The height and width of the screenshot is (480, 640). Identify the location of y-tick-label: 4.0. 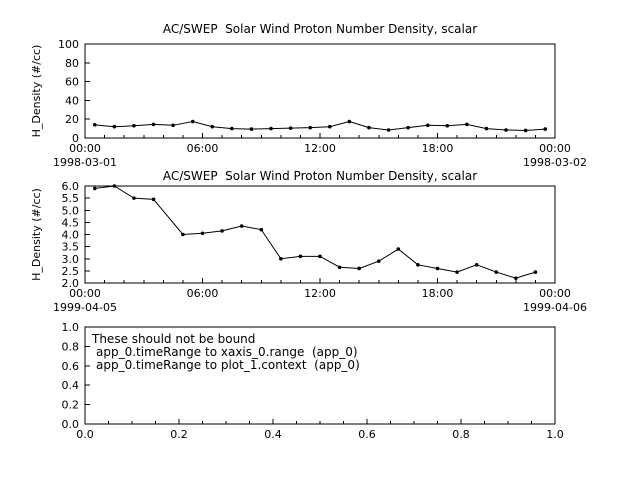
(71, 235).